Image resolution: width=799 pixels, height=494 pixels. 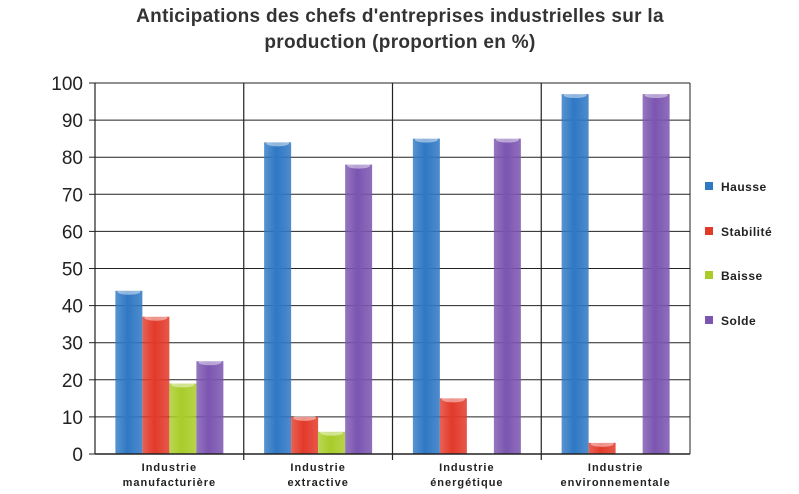 What do you see at coordinates (709, 231) in the screenshot?
I see `legend-swatch-stabilité` at bounding box center [709, 231].